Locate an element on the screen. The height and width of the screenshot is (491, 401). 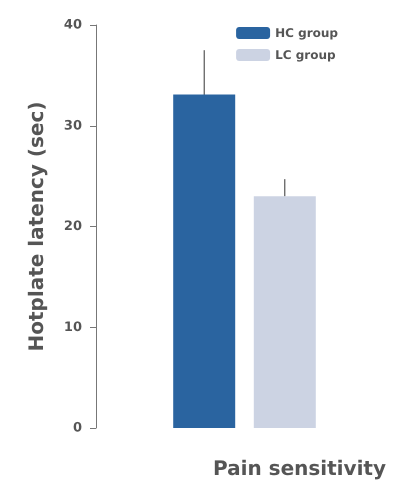
y-tick-label: 40 is located at coordinates (73, 25).